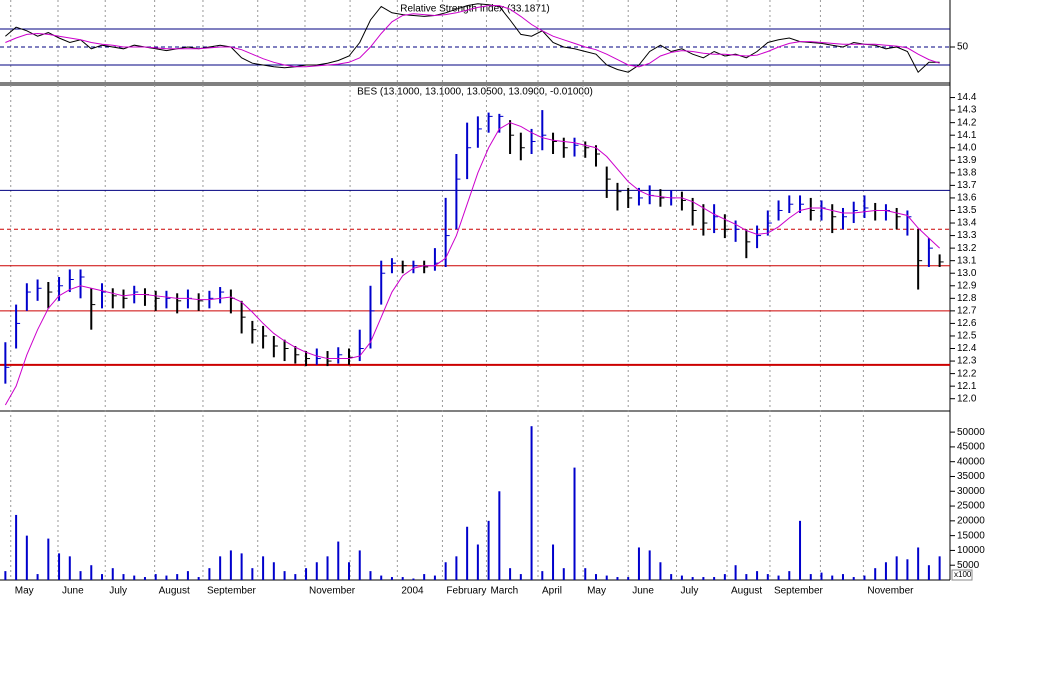 This screenshot has height=700, width=1050. What do you see at coordinates (967, 298) in the screenshot?
I see `y-tick-label: 12.8` at bounding box center [967, 298].